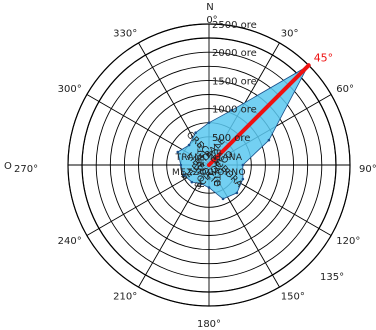  What do you see at coordinates (234, 25) in the screenshot?
I see `radial-label-2500: 2500 ore` at bounding box center [234, 25].